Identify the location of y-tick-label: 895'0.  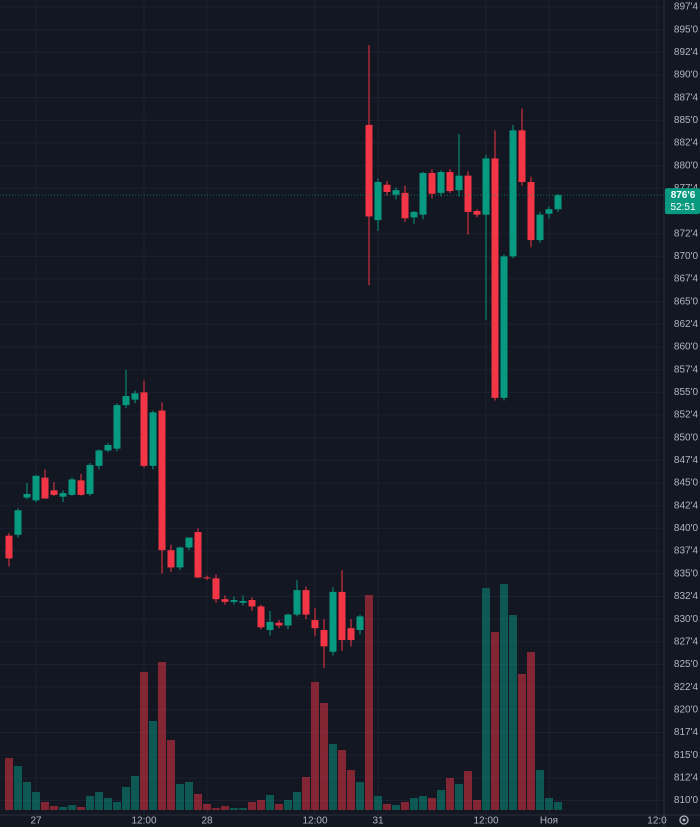
(686, 29).